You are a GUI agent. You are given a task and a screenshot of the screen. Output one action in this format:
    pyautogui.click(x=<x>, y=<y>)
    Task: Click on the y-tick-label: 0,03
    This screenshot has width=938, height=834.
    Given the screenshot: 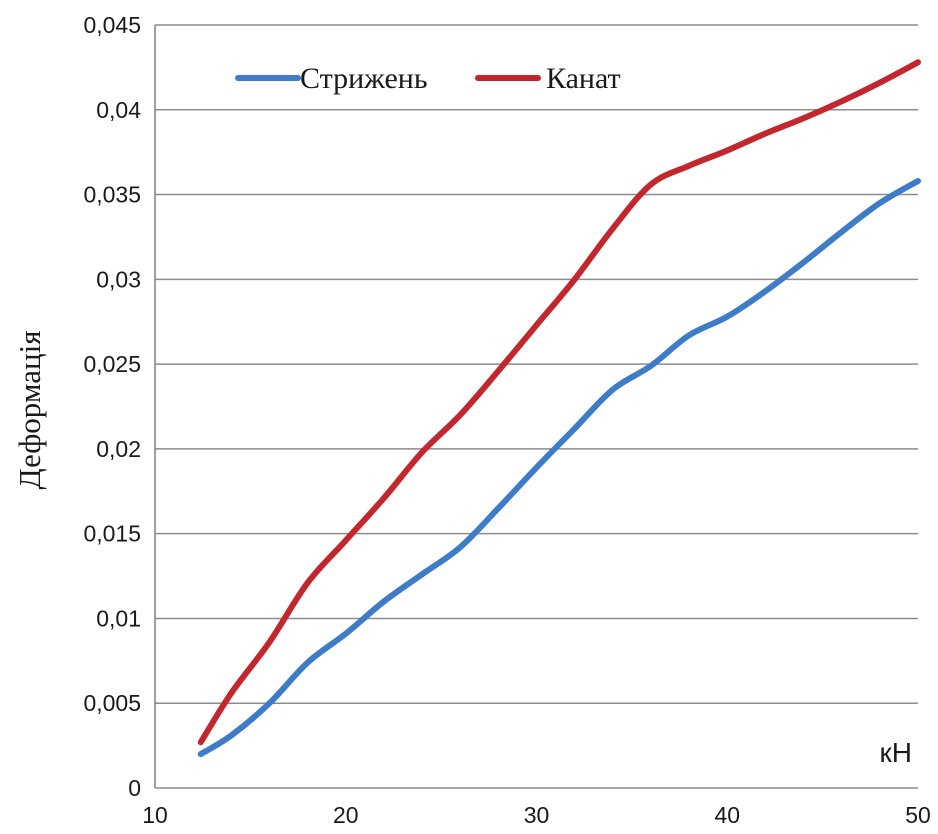 What is the action you would take?
    pyautogui.click(x=118, y=279)
    